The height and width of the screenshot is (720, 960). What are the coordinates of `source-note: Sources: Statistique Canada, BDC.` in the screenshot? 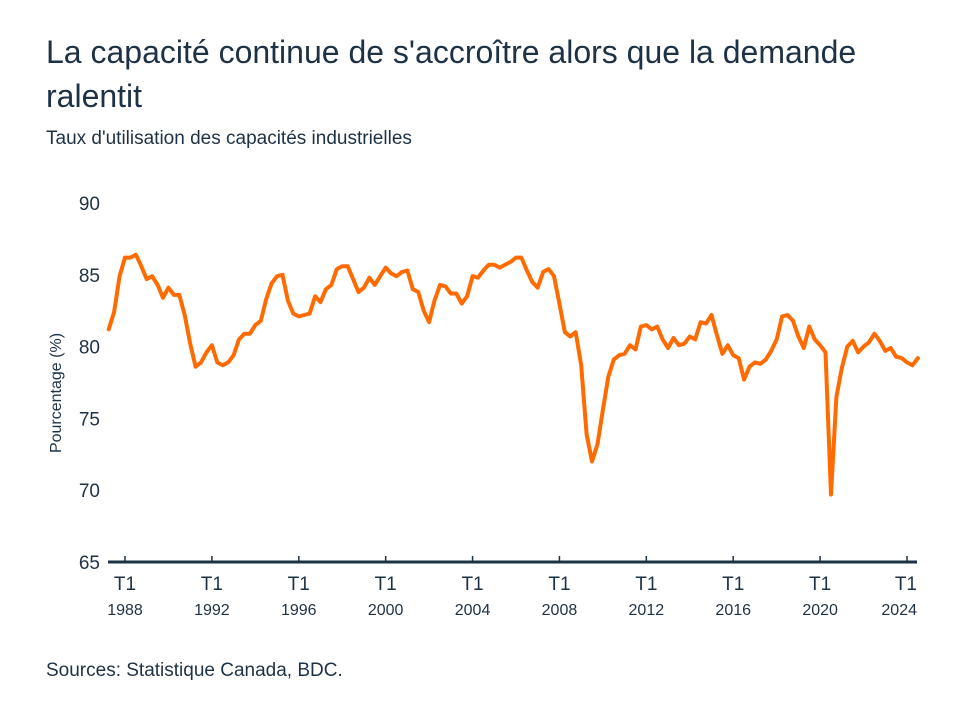 It's located at (194, 670).